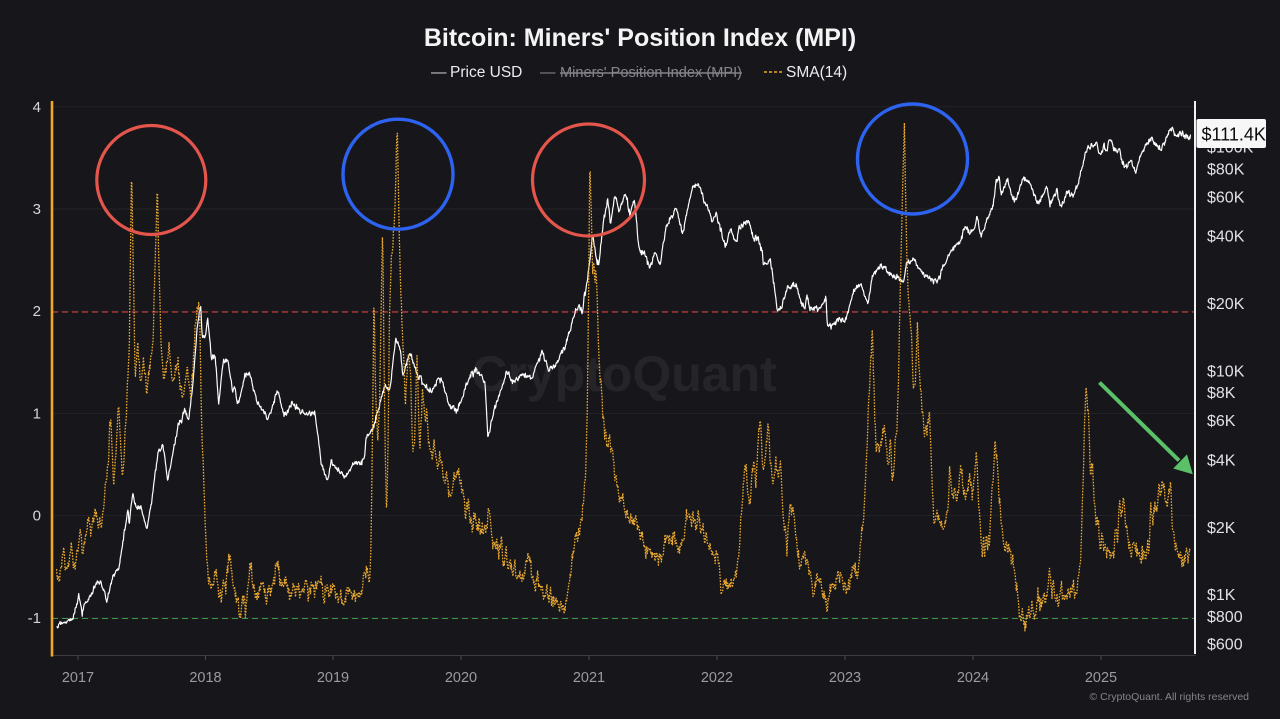 The width and height of the screenshot is (1280, 719). Describe the element at coordinates (1225, 645) in the screenshot. I see `svg-text: $600` at that location.